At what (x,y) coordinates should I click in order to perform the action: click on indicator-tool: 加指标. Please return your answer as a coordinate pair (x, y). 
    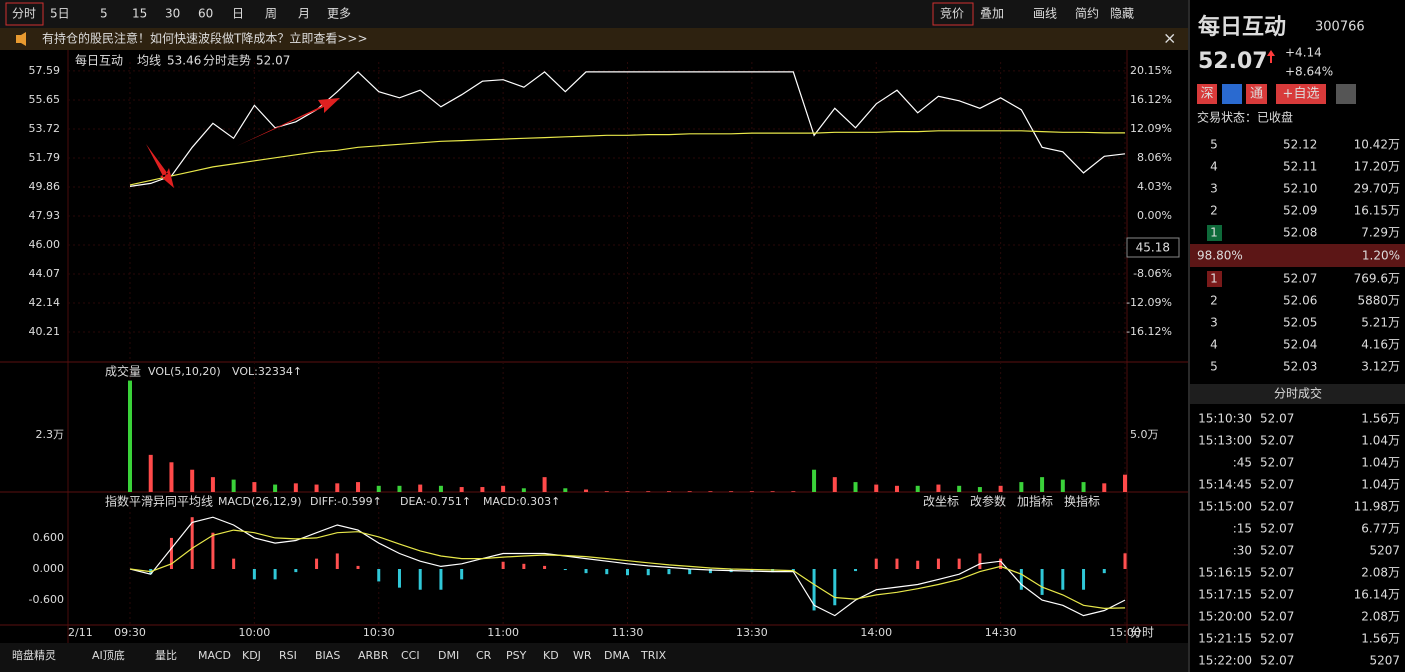
    Looking at the image, I should click on (1035, 501).